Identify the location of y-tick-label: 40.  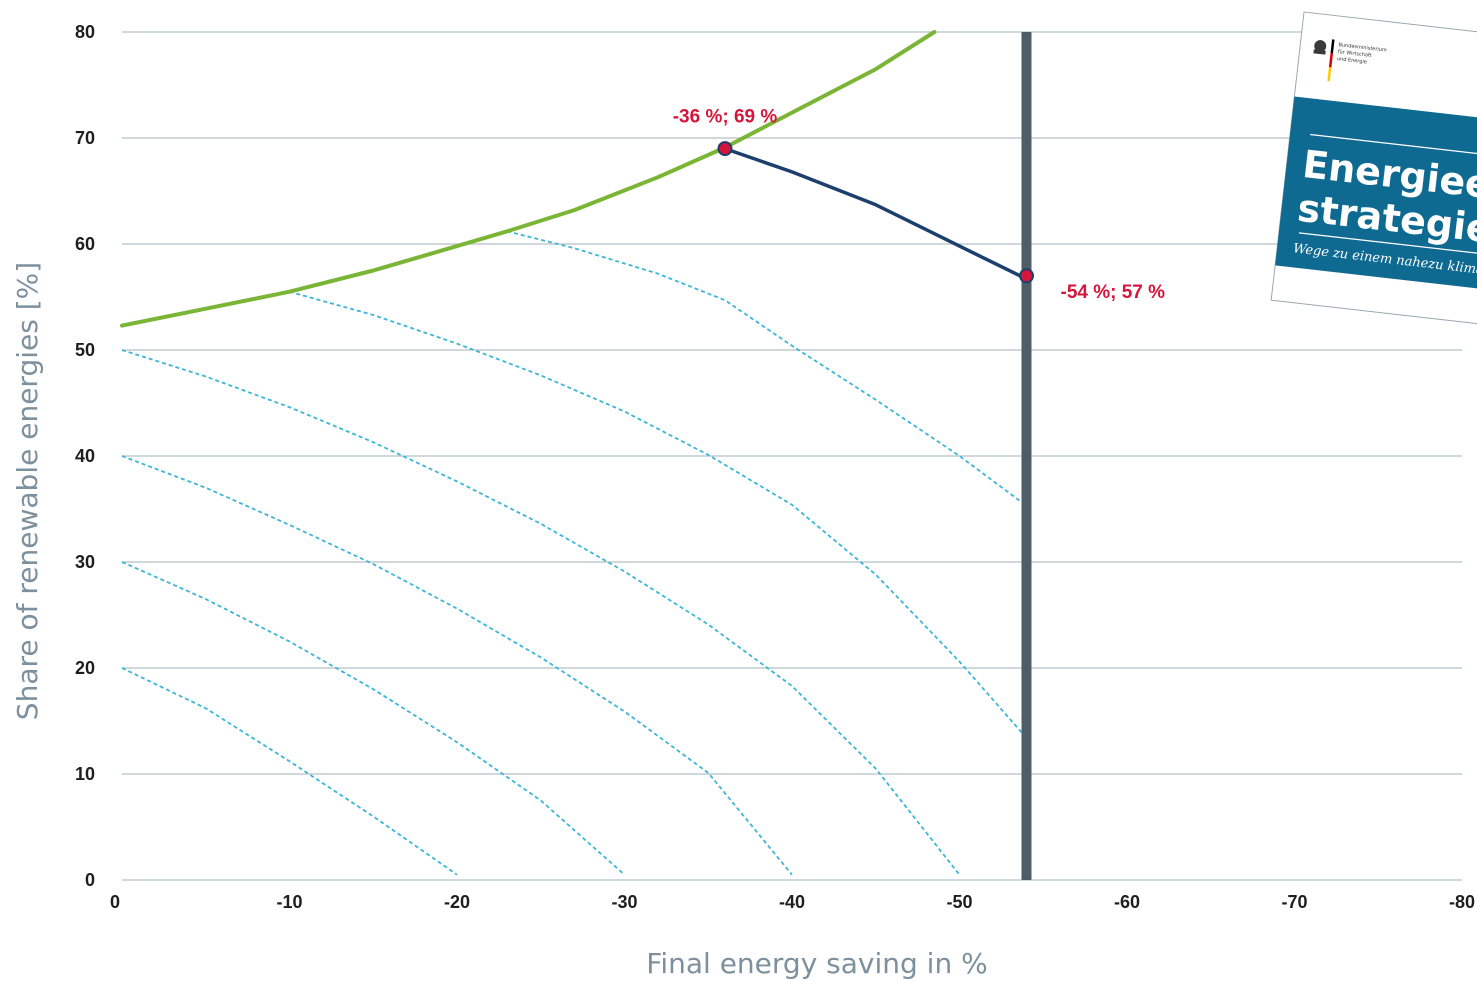
(85, 456).